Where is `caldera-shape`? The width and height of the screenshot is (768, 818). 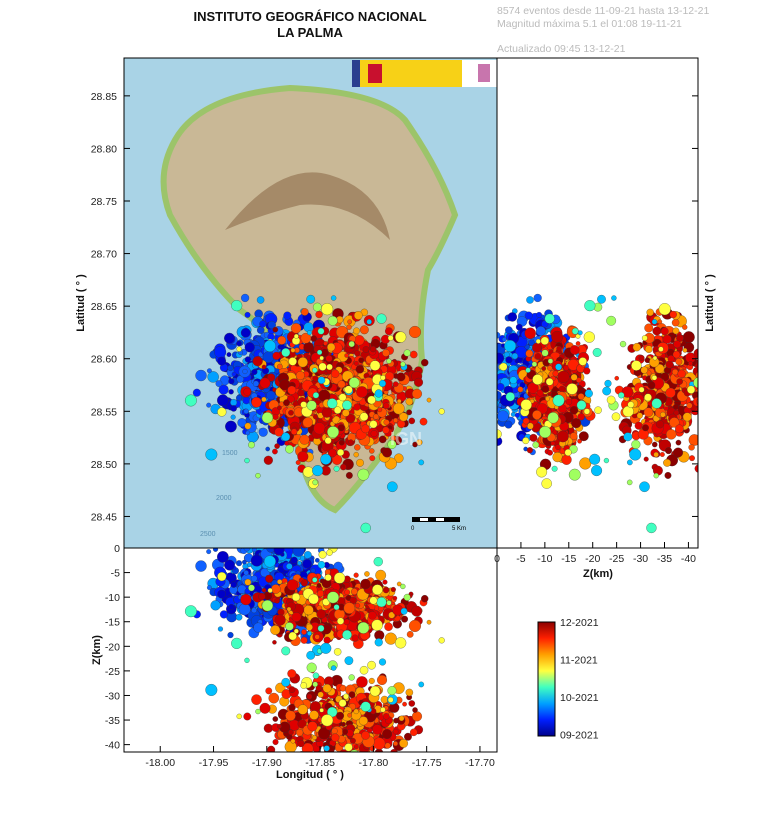 caldera-shape is located at coordinates (307, 206).